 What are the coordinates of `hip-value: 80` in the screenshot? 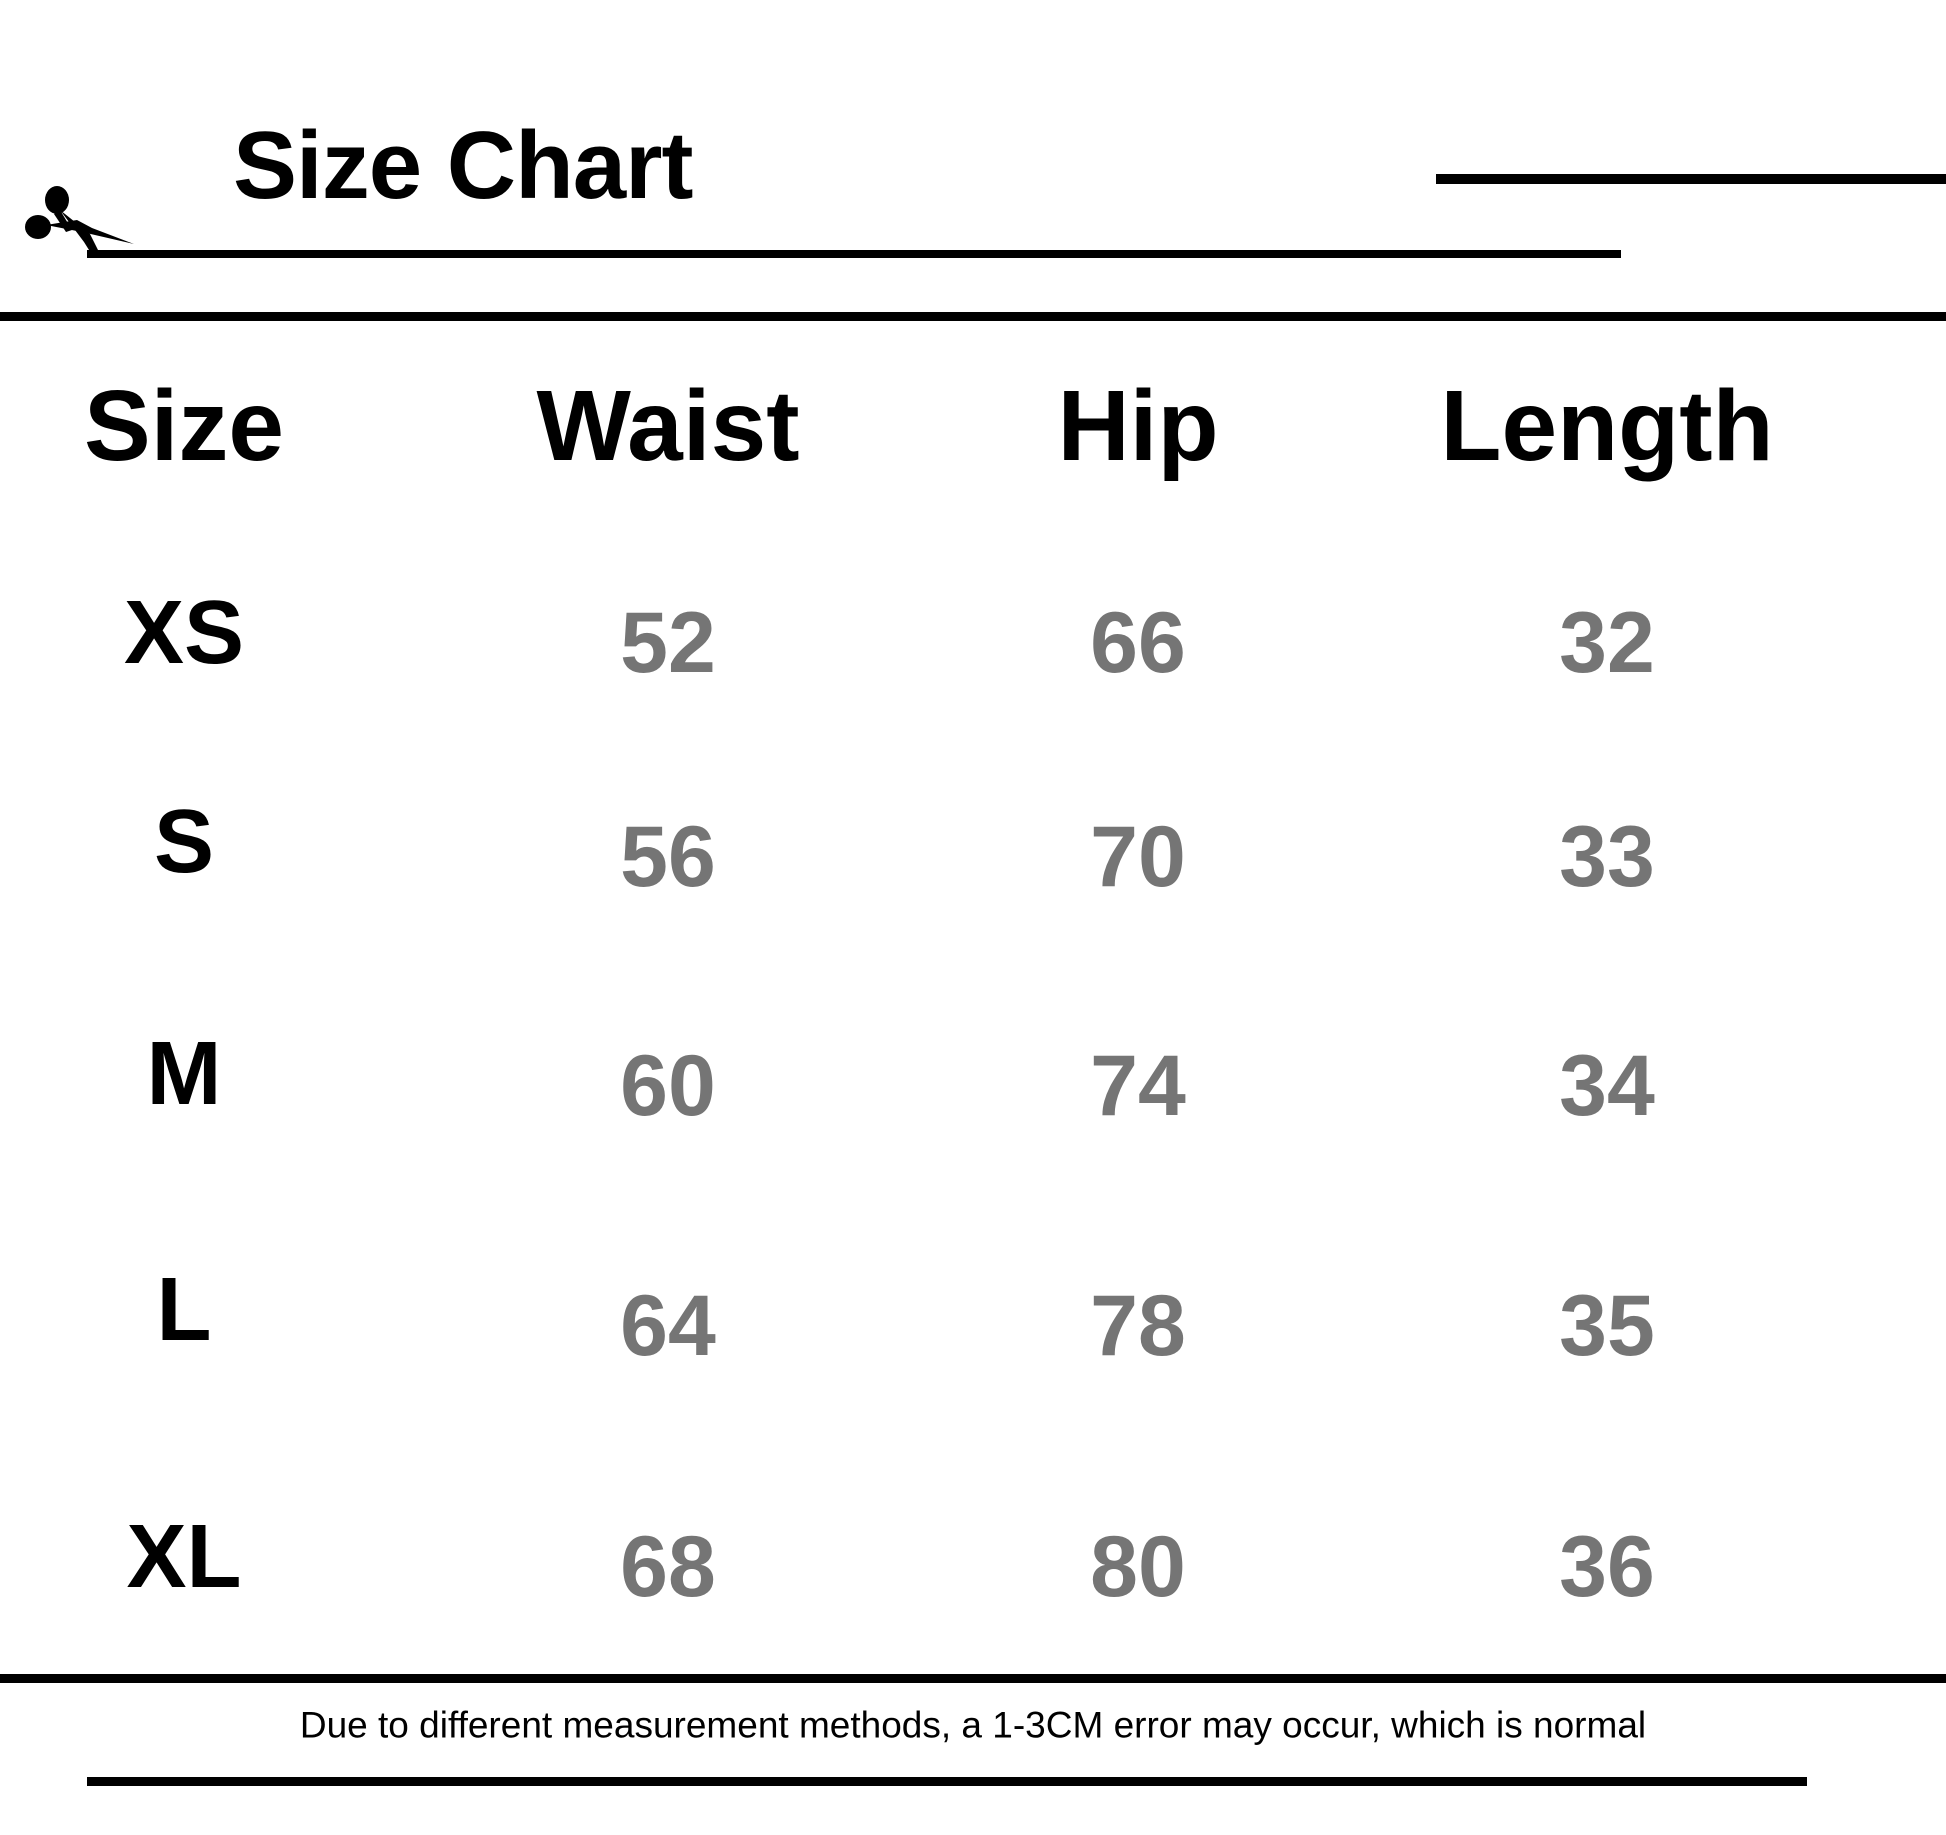 It's located at (1138, 1567).